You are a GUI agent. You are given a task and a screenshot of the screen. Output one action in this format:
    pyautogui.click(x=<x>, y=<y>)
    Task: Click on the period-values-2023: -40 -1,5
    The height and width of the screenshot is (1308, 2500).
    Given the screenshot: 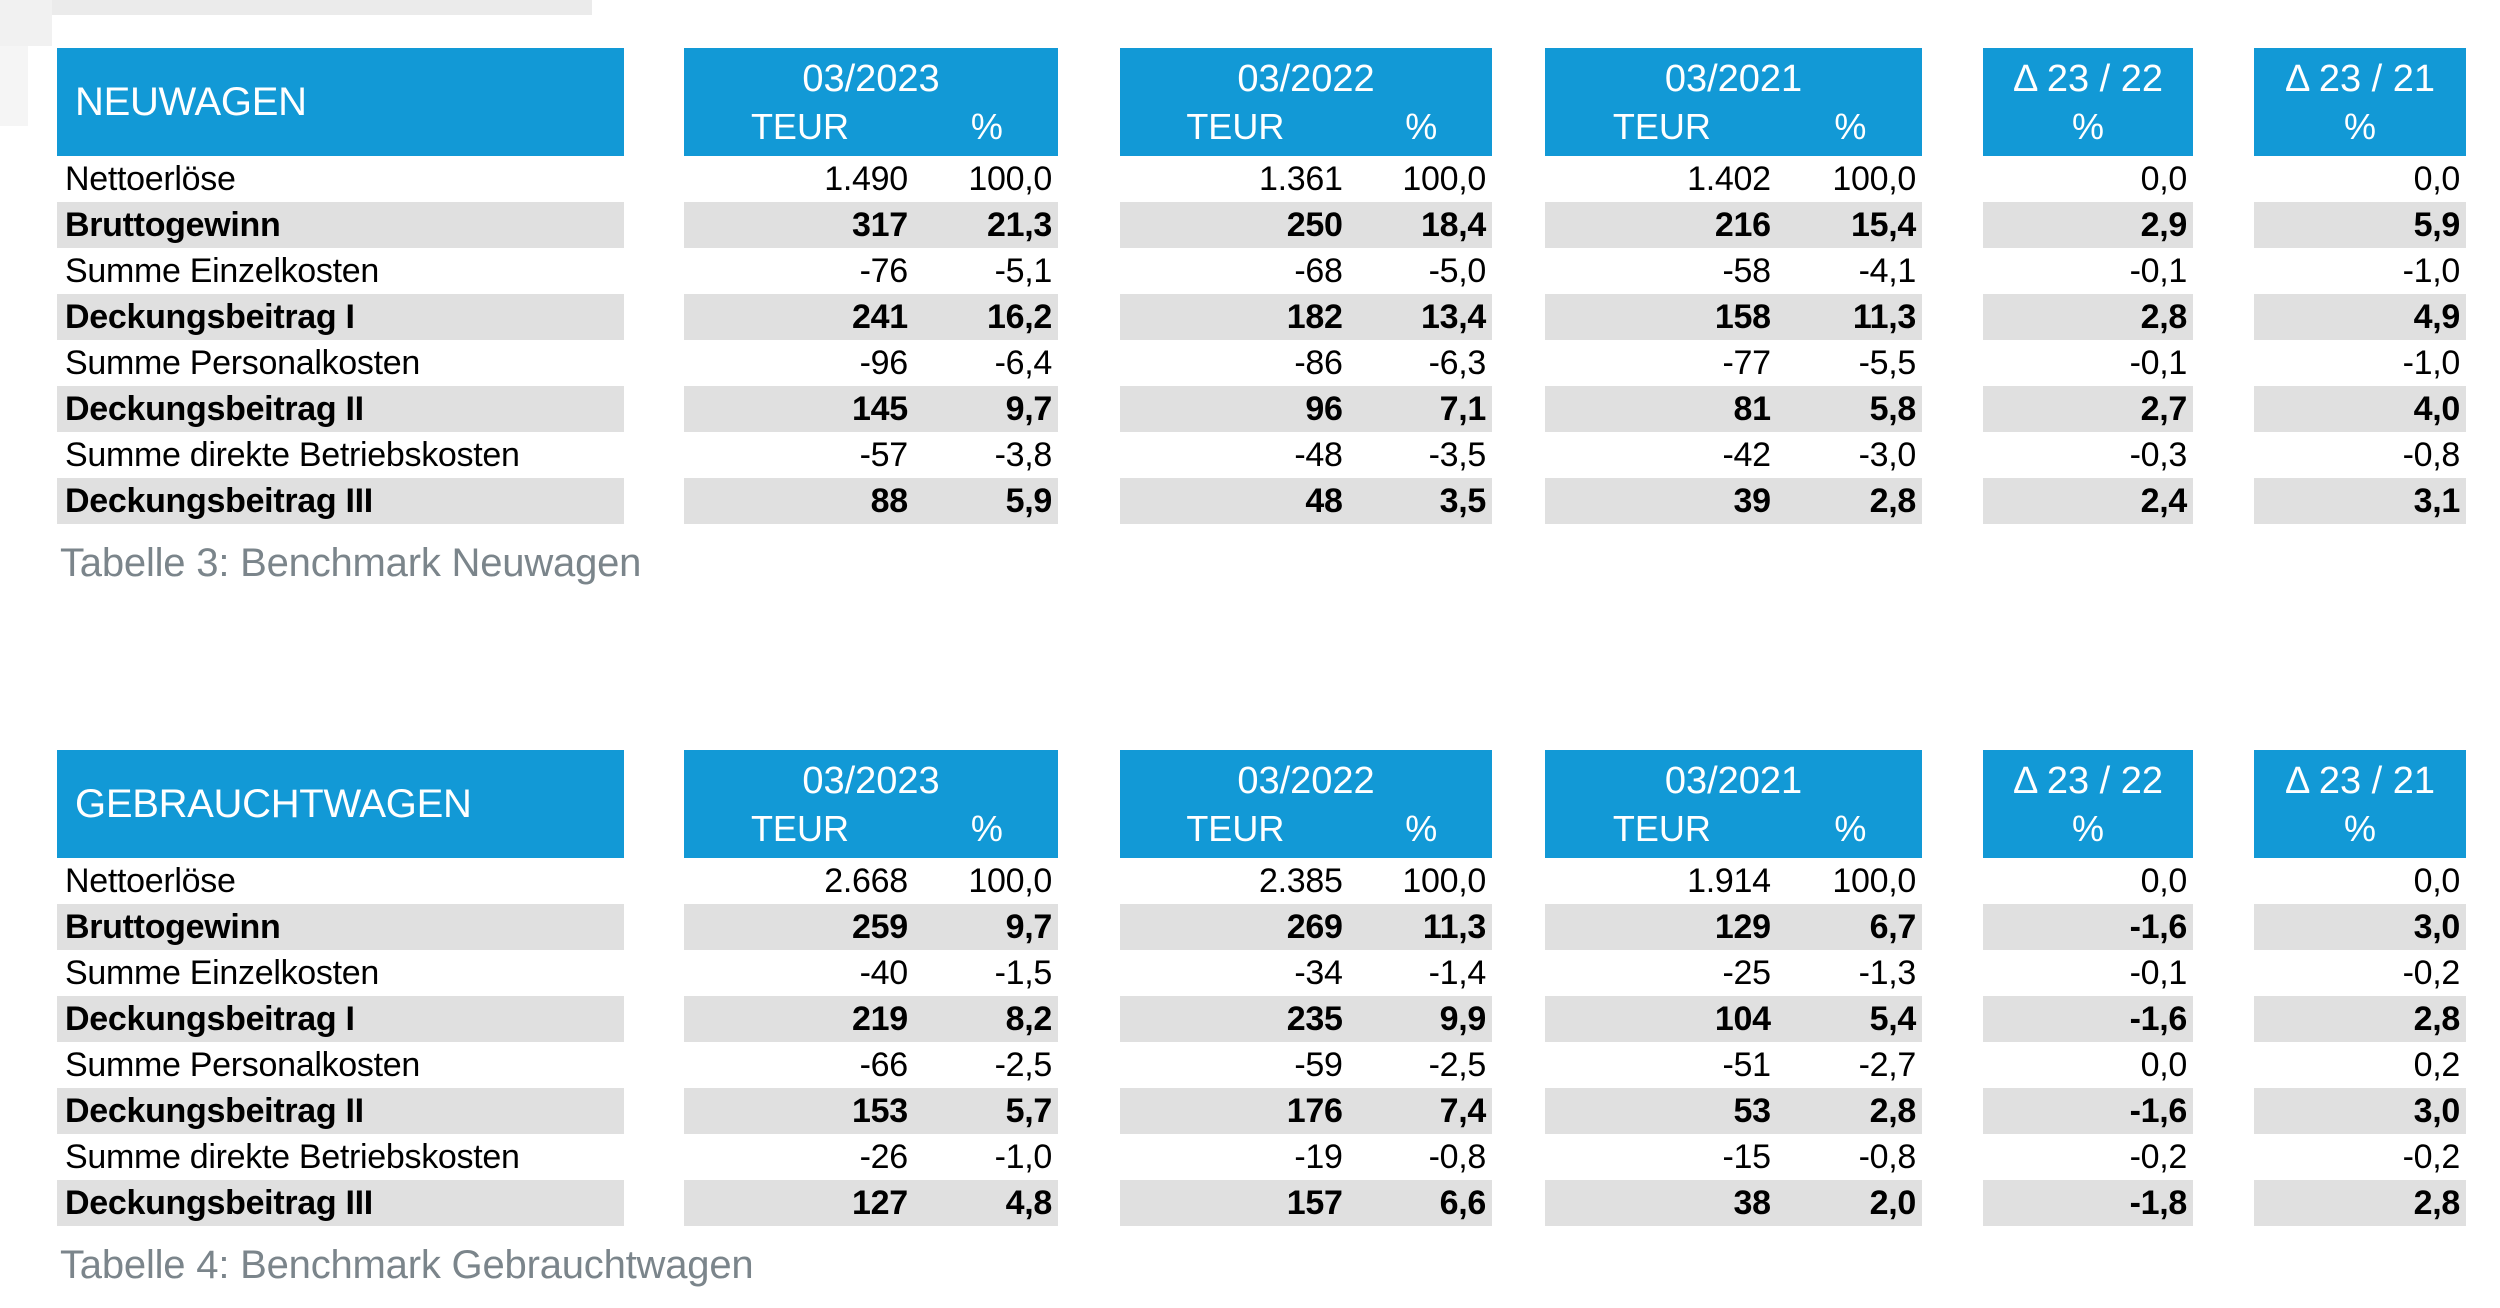 What is the action you would take?
    pyautogui.click(x=871, y=973)
    